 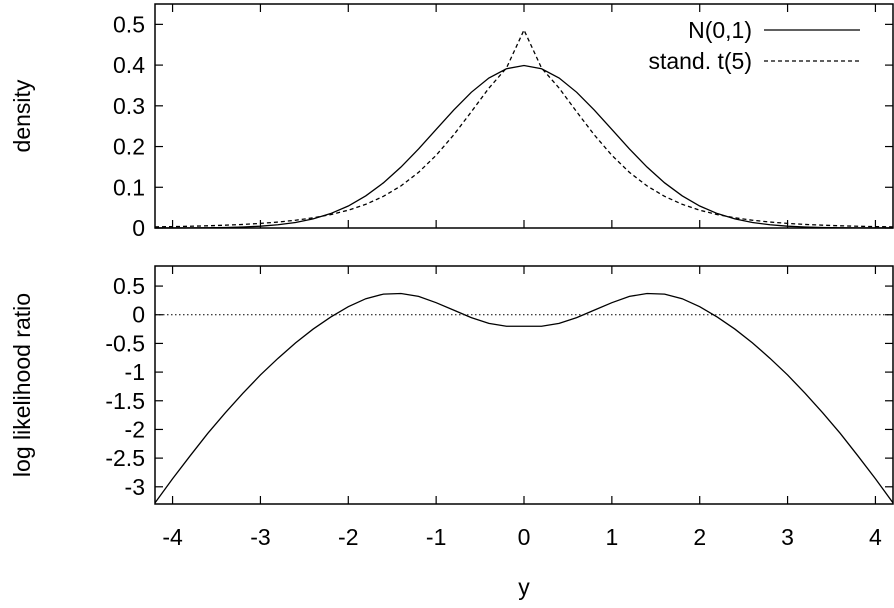 I want to click on x-tick-label: 4, so click(x=875, y=537).